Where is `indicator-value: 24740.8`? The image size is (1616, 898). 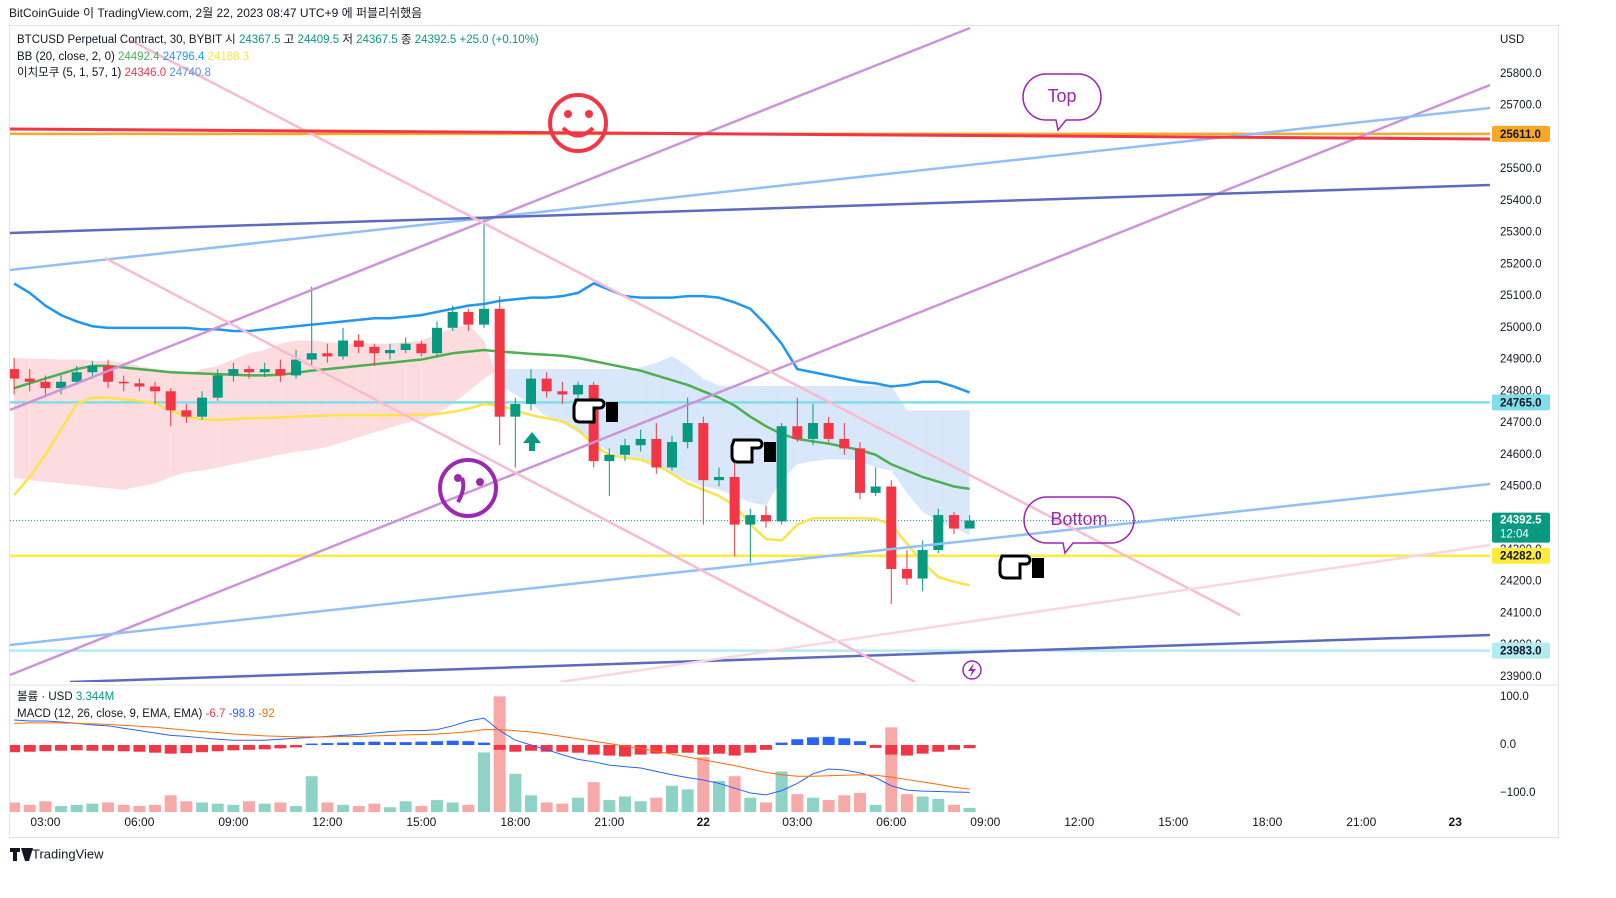 indicator-value: 24740.8 is located at coordinates (190, 73).